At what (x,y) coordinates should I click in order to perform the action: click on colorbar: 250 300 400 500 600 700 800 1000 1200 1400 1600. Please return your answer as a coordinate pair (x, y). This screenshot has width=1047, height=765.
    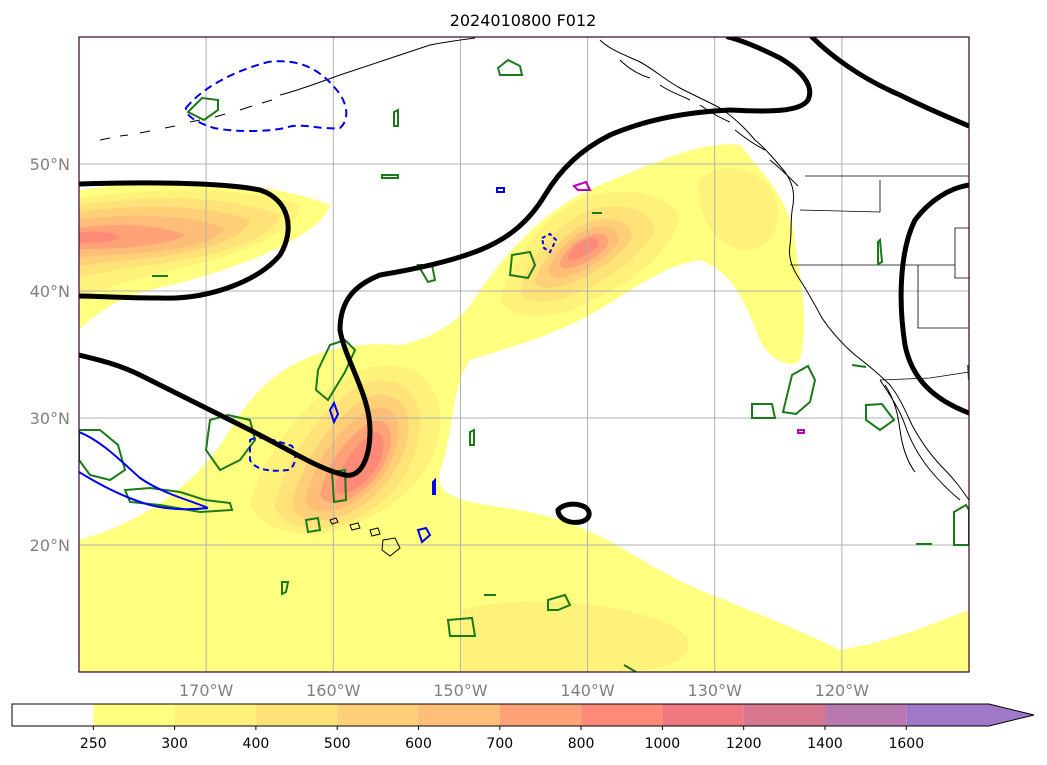
    Looking at the image, I should click on (523, 727).